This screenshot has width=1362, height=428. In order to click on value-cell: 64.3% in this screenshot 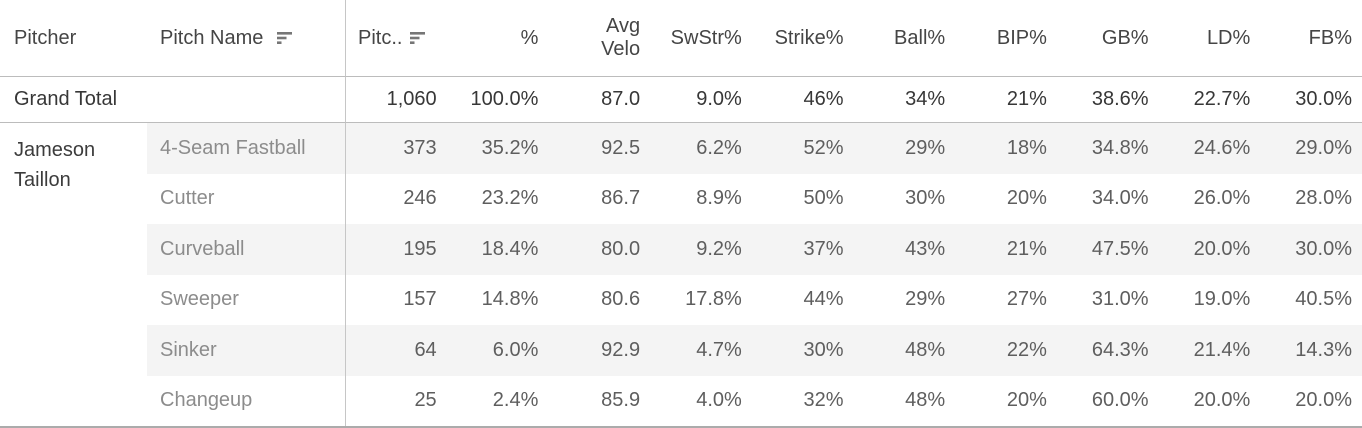, I will do `click(1107, 350)`.